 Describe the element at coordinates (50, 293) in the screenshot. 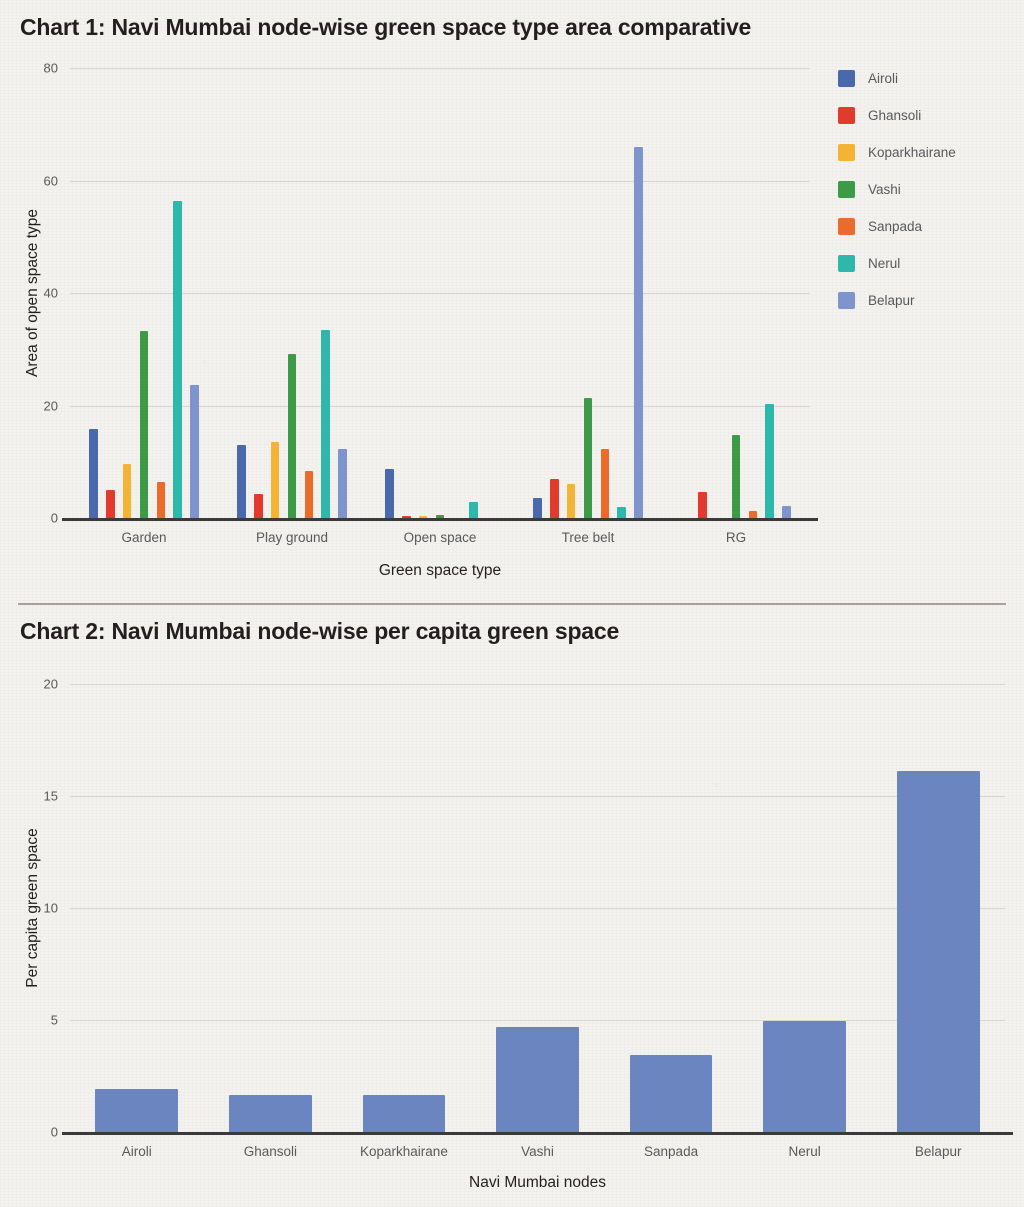

I see `y-axis-tick-label: 40` at that location.